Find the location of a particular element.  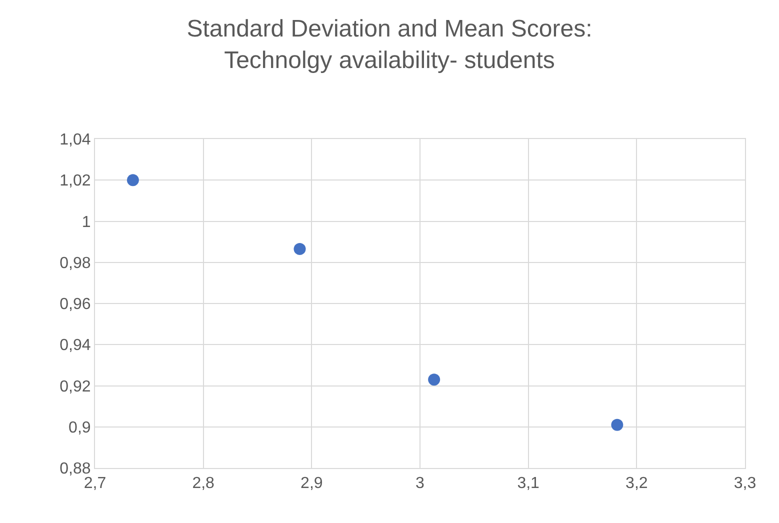

x-tick-label: 3 is located at coordinates (420, 483).